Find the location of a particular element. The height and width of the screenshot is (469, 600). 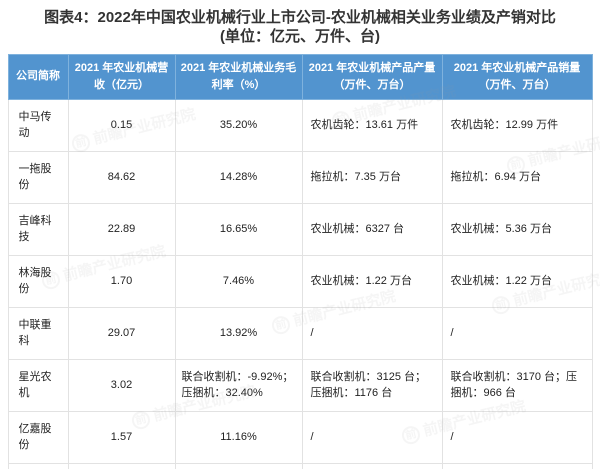

col-header-output: 2021 年农业机械产品产量（万件、万台） is located at coordinates (372, 76).